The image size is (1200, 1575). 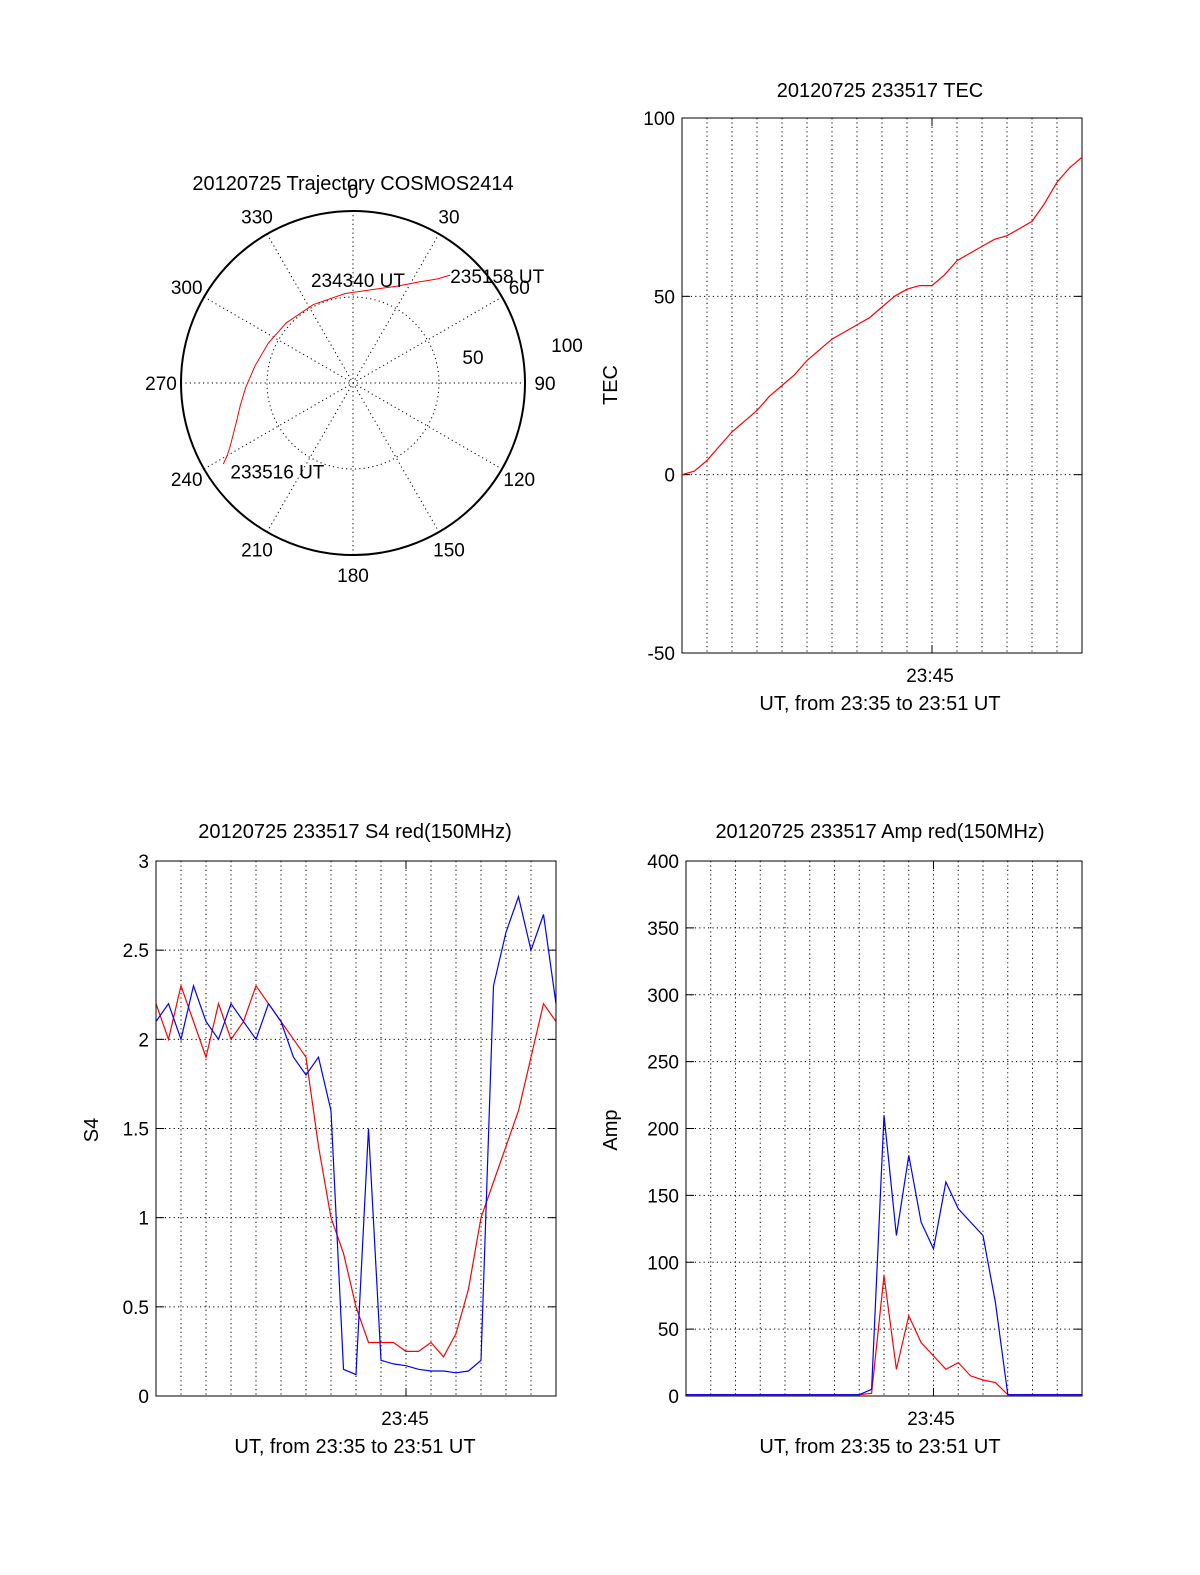 What do you see at coordinates (143, 1397) in the screenshot?
I see `s4-y-tick-label: 0` at bounding box center [143, 1397].